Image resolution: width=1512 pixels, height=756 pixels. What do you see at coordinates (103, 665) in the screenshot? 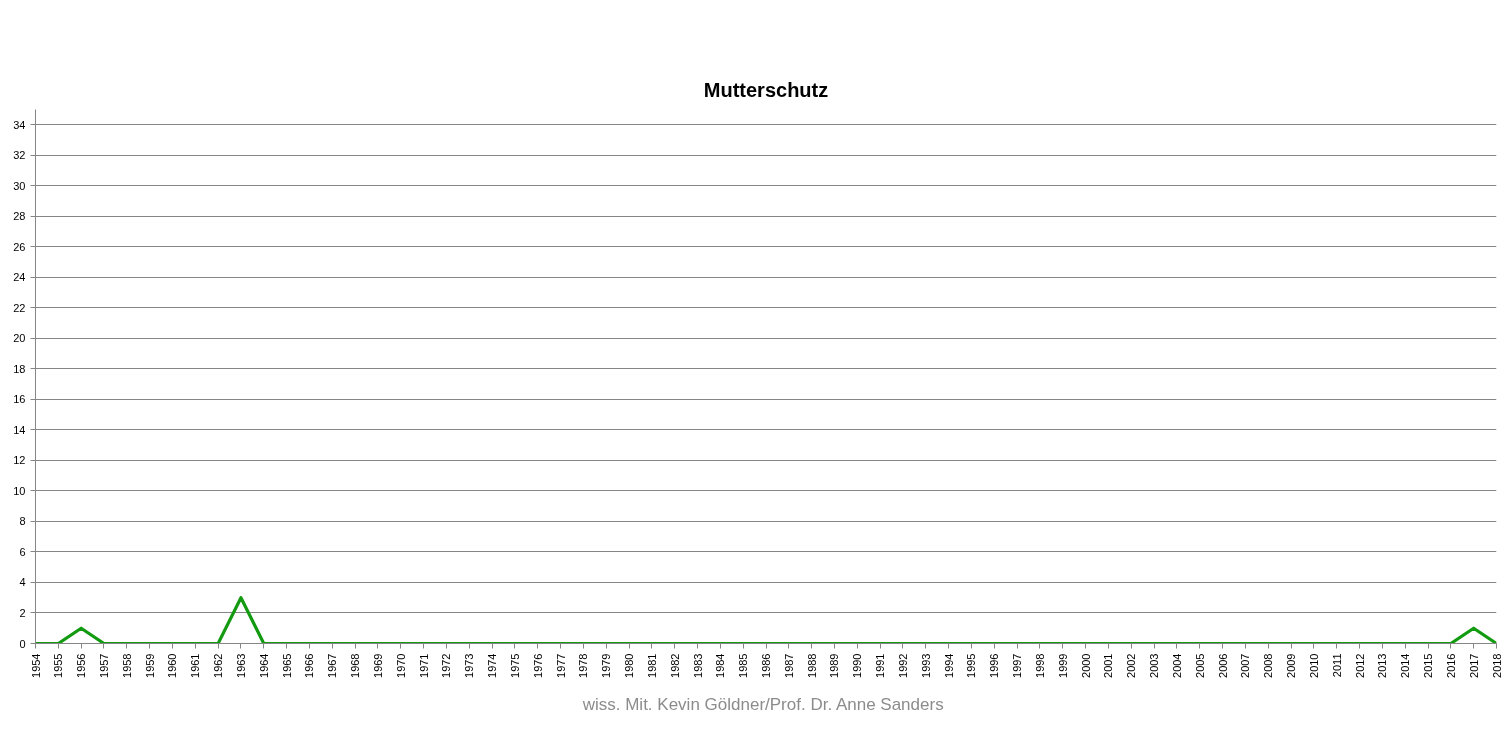
I see `x-tick-label: 1957` at bounding box center [103, 665].